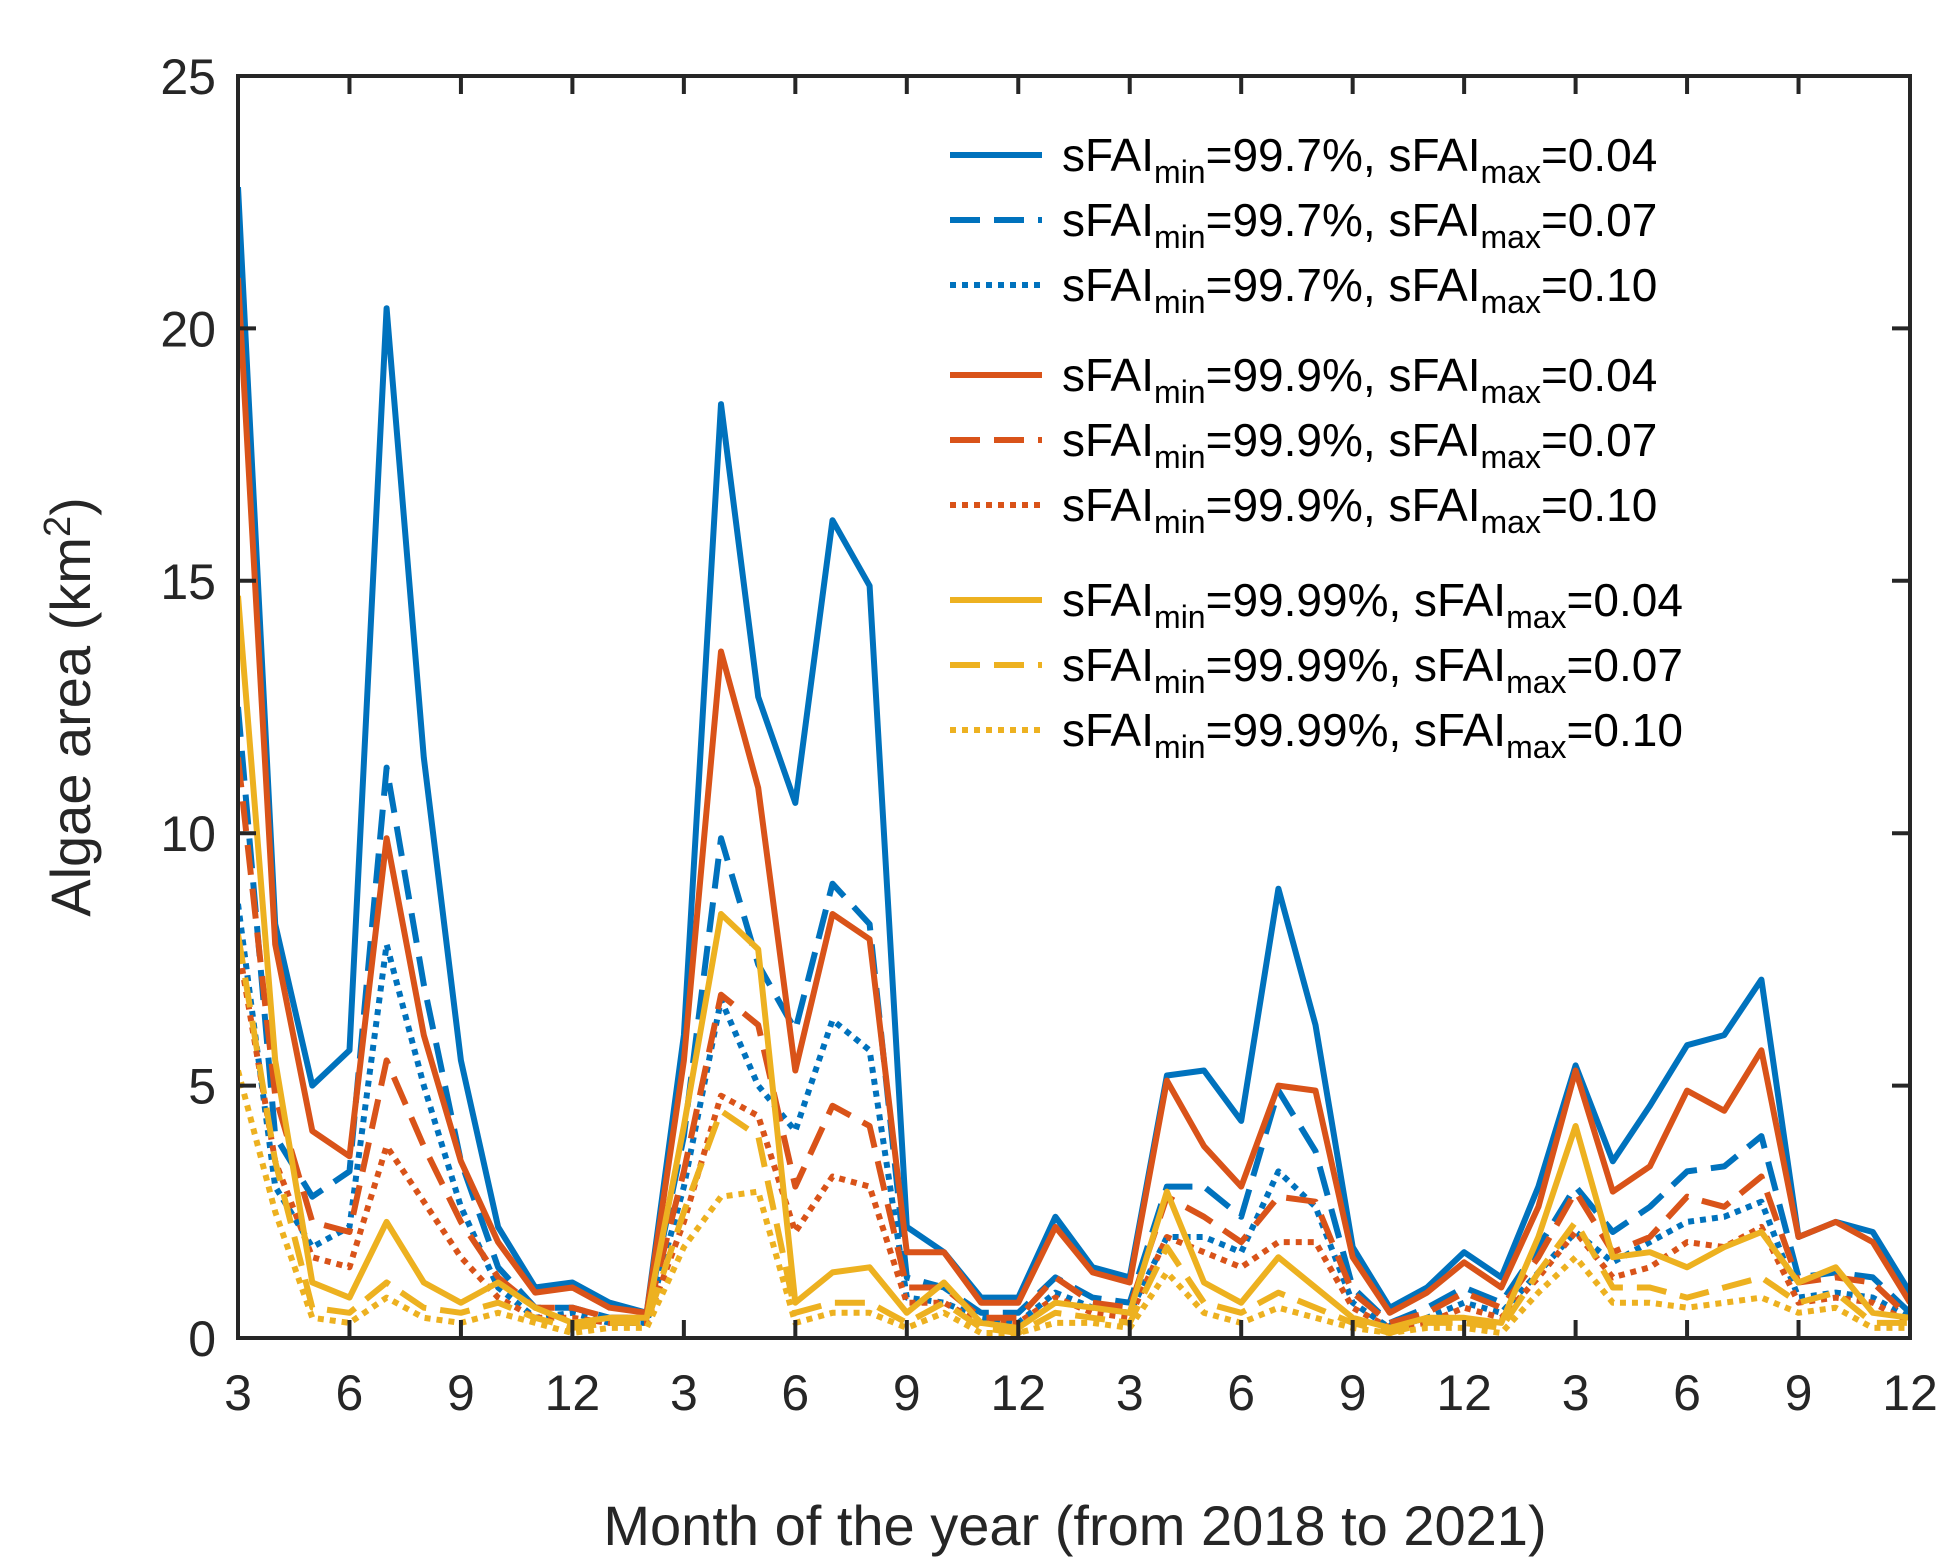 The width and height of the screenshot is (1950, 1568). Describe the element at coordinates (1359, 224) in the screenshot. I see `legend-label-2: sFAImin=99.7%, sFAImax=0.07` at that location.